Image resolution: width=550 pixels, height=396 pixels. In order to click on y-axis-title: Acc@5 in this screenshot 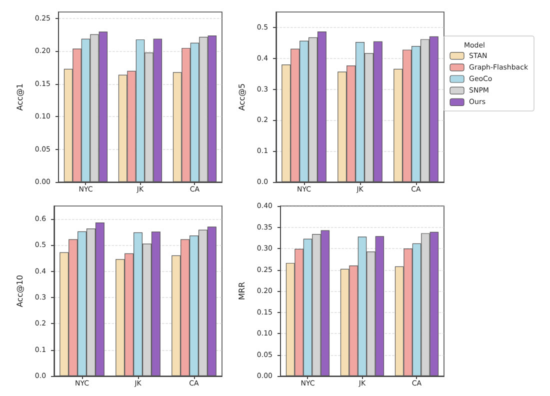, I will do `click(242, 97)`.